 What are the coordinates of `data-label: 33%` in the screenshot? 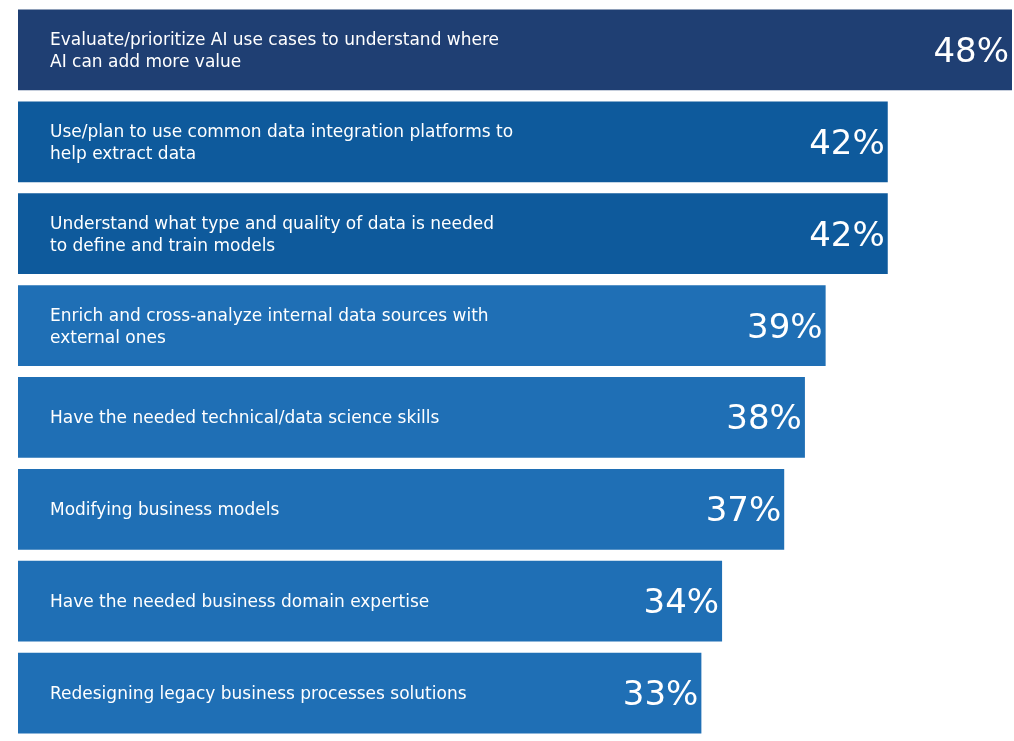 It's located at (660, 693).